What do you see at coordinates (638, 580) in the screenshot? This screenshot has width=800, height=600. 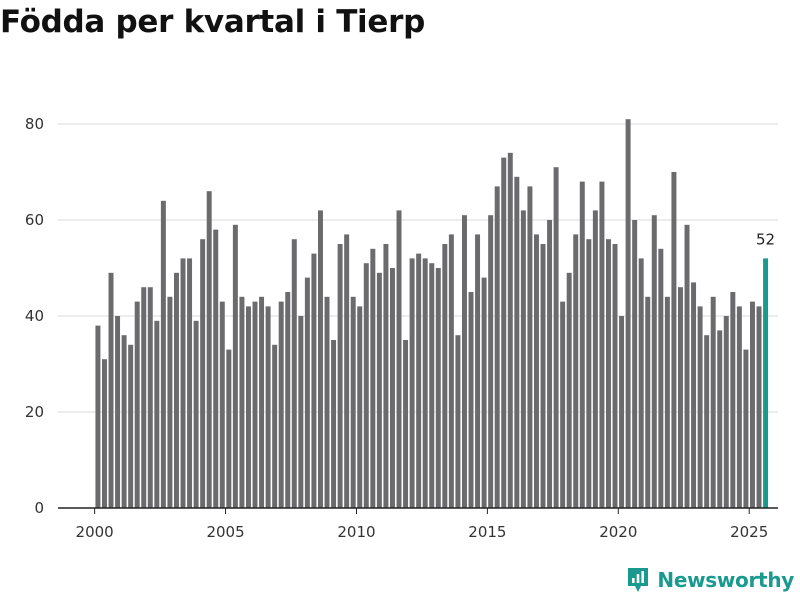 I see `newsworthy-logo-icon` at bounding box center [638, 580].